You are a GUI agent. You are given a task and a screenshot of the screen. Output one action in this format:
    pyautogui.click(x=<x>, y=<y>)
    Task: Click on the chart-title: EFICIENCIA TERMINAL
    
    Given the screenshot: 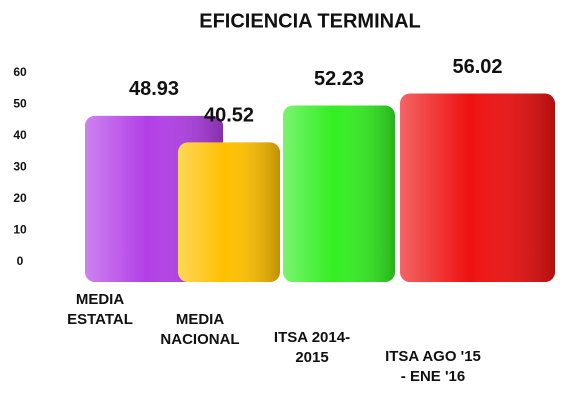 What is the action you would take?
    pyautogui.click(x=309, y=21)
    